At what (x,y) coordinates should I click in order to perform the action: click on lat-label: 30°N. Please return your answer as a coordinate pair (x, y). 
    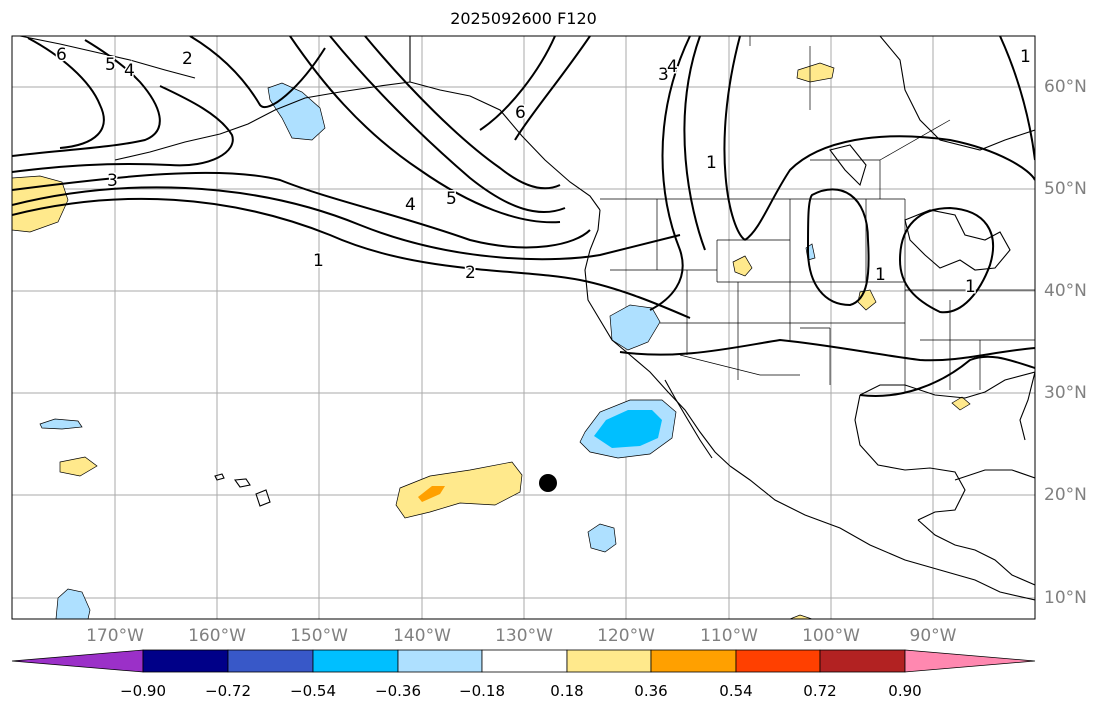
    Looking at the image, I should click on (1065, 393).